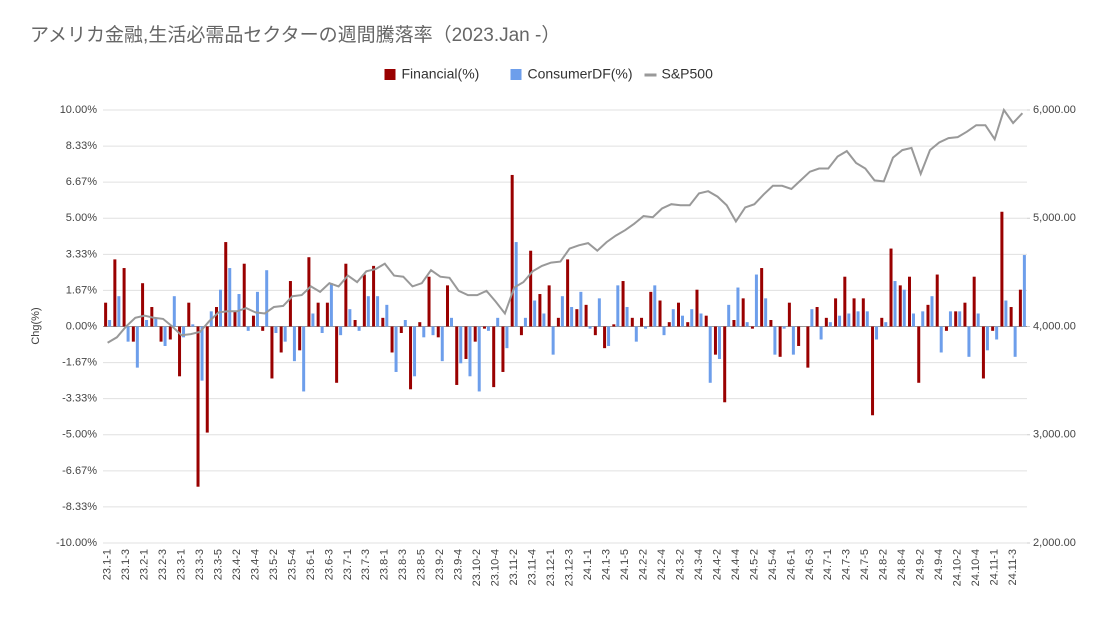  Describe the element at coordinates (902, 564) in the screenshot. I see `x-tick-label: 24.8-4` at that location.